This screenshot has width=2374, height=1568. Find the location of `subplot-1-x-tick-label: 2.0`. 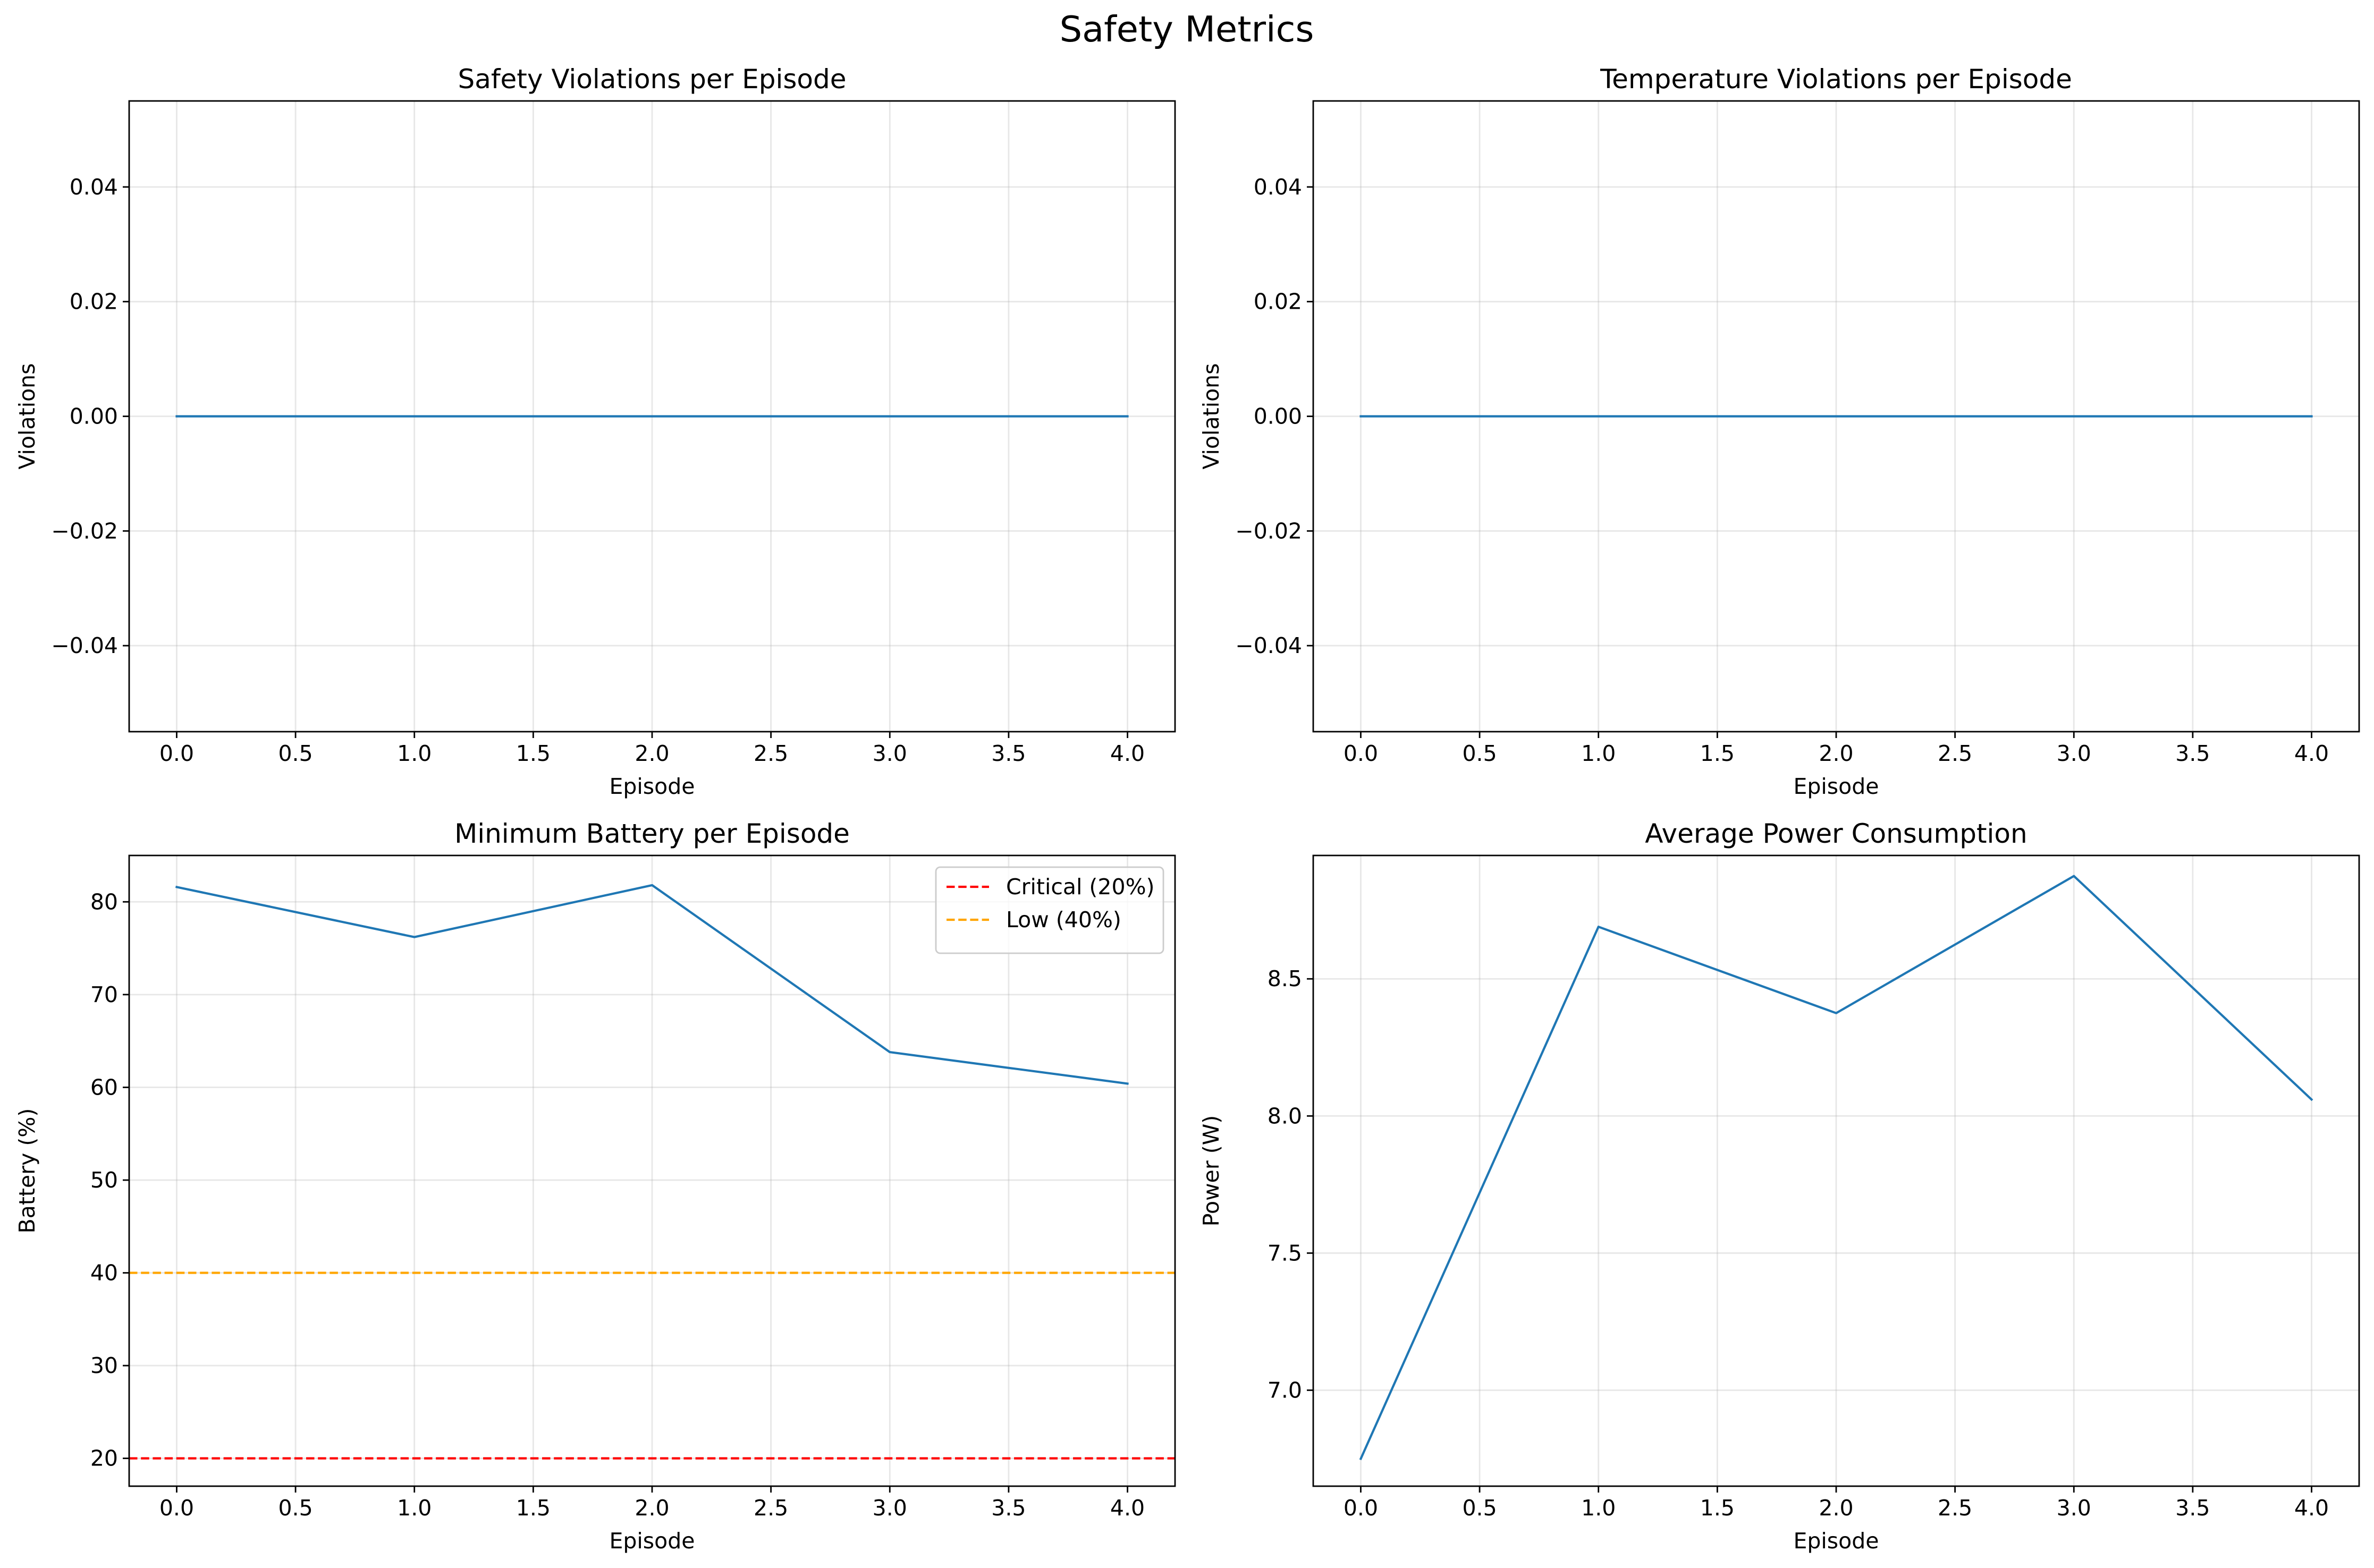

subplot-1-x-tick-label: 2.0 is located at coordinates (652, 753).